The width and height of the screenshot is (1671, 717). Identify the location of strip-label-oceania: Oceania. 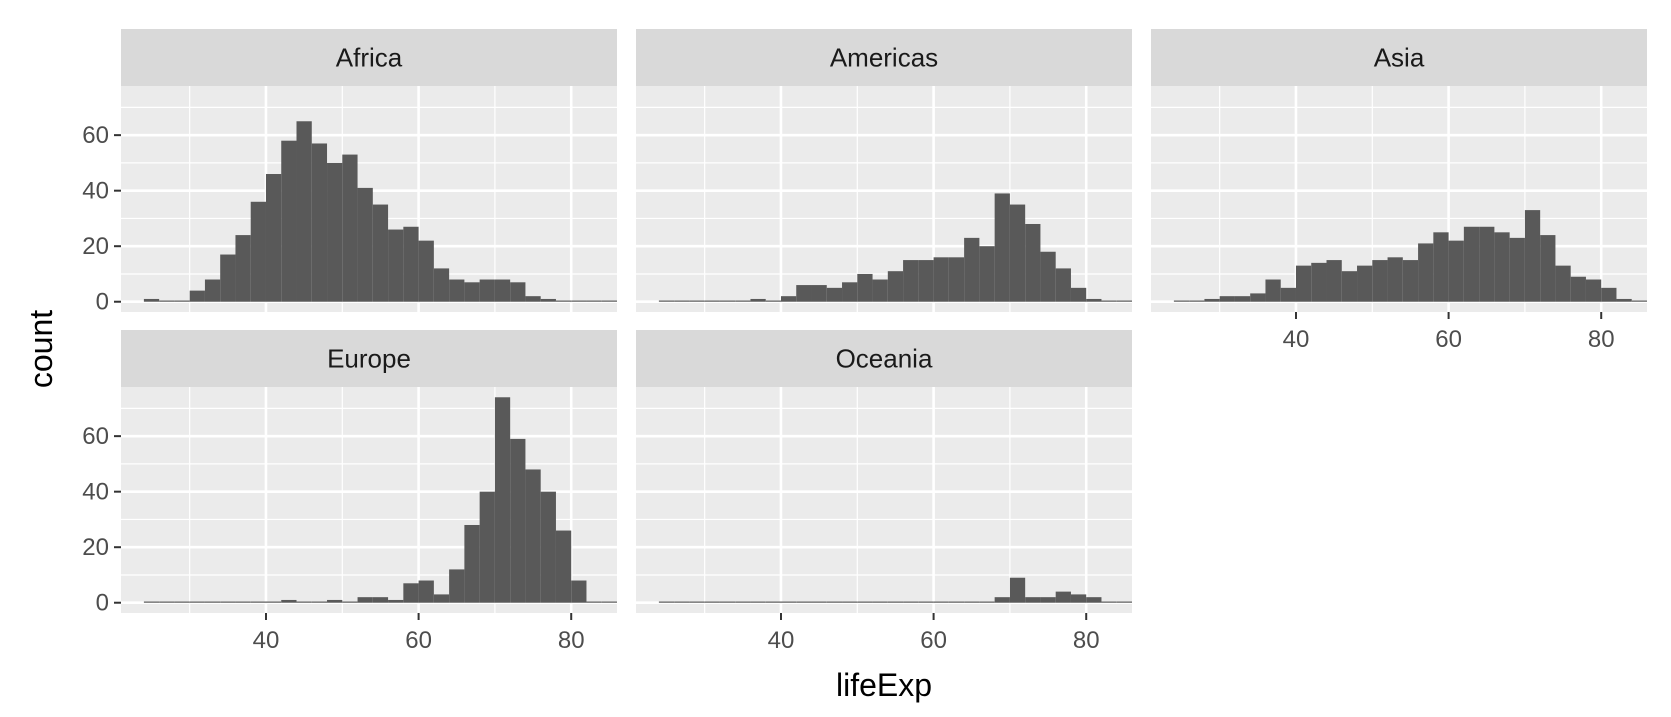
(884, 359).